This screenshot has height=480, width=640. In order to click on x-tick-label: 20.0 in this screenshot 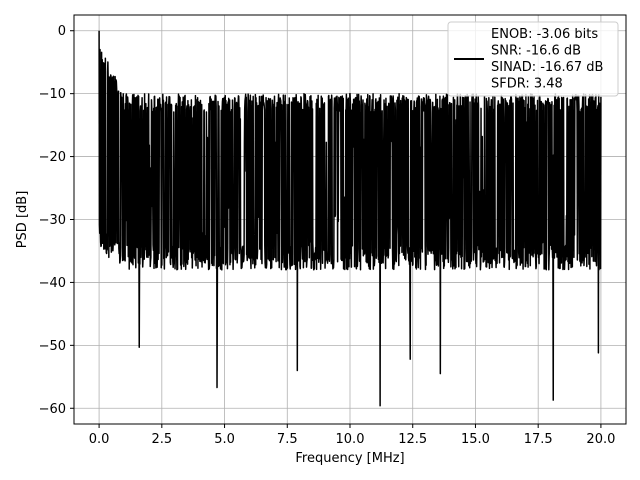, I will do `click(600, 439)`.